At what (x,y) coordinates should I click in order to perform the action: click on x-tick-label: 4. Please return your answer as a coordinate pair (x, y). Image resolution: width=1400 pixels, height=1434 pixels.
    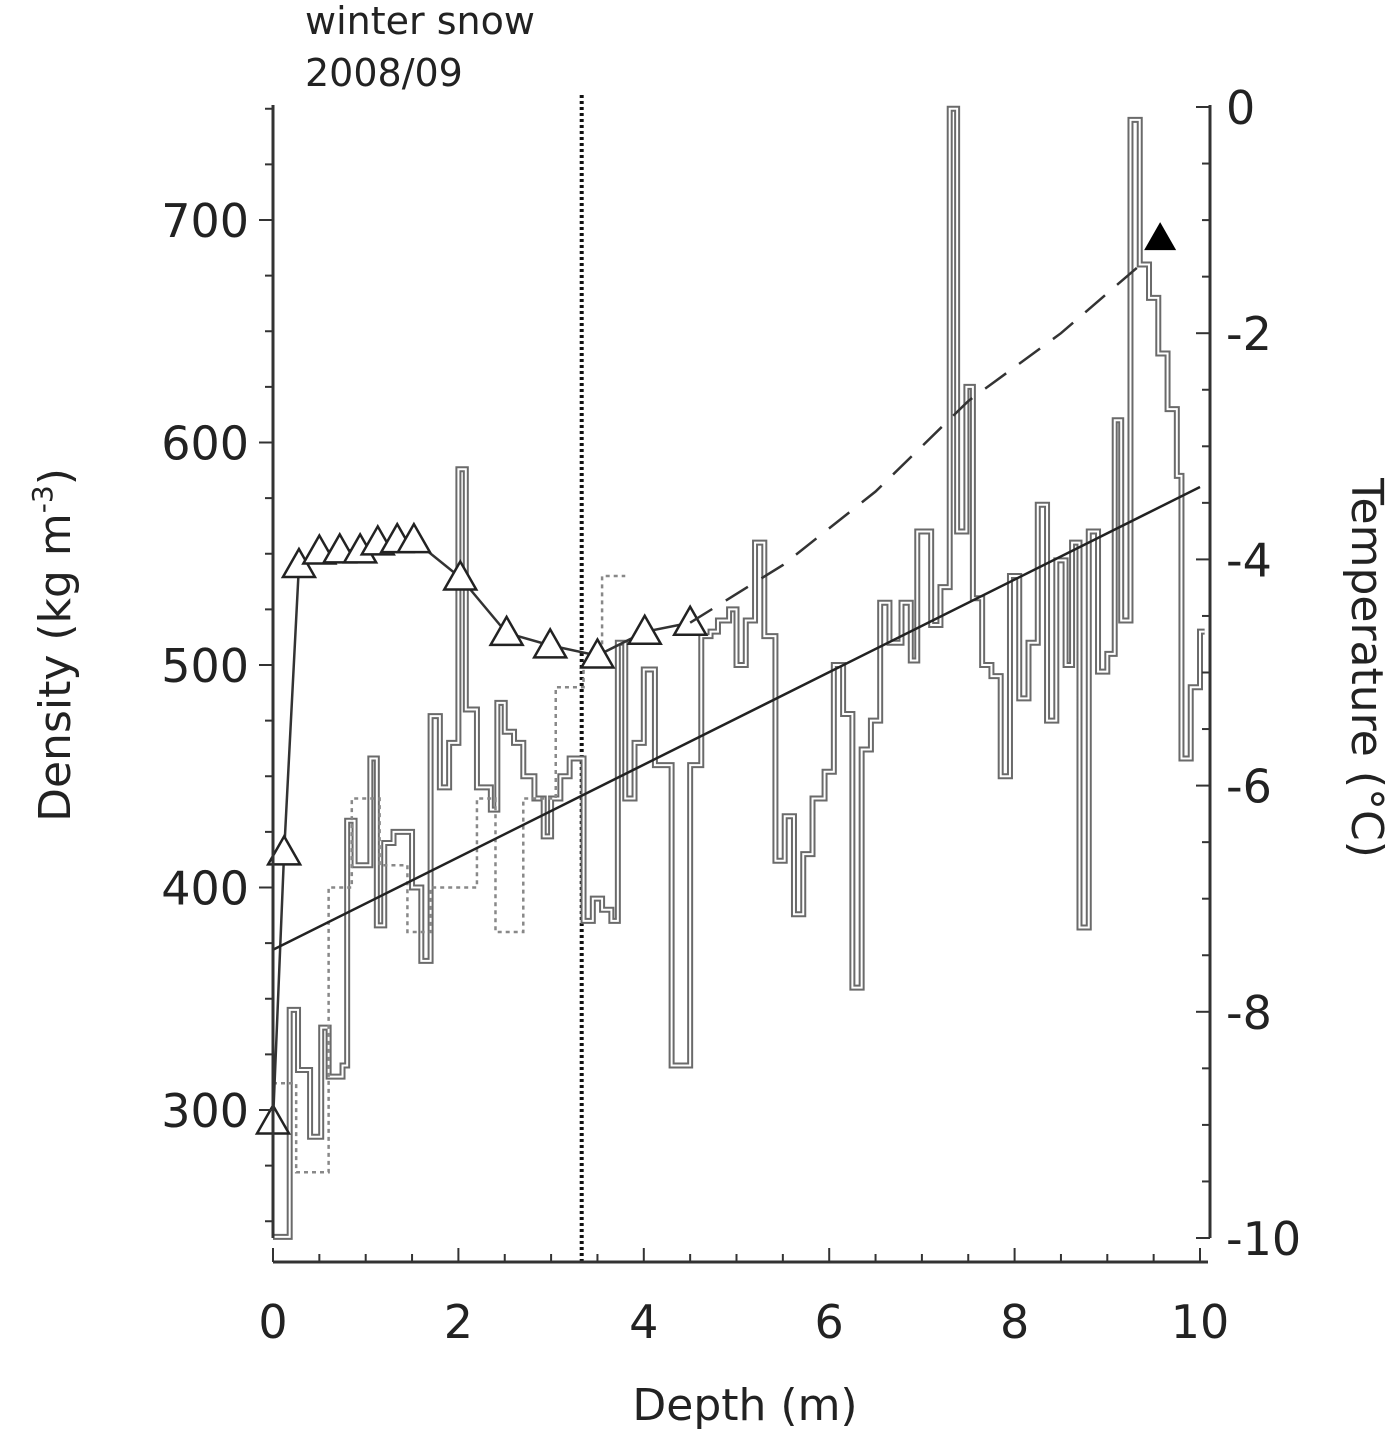
    Looking at the image, I should click on (643, 1322).